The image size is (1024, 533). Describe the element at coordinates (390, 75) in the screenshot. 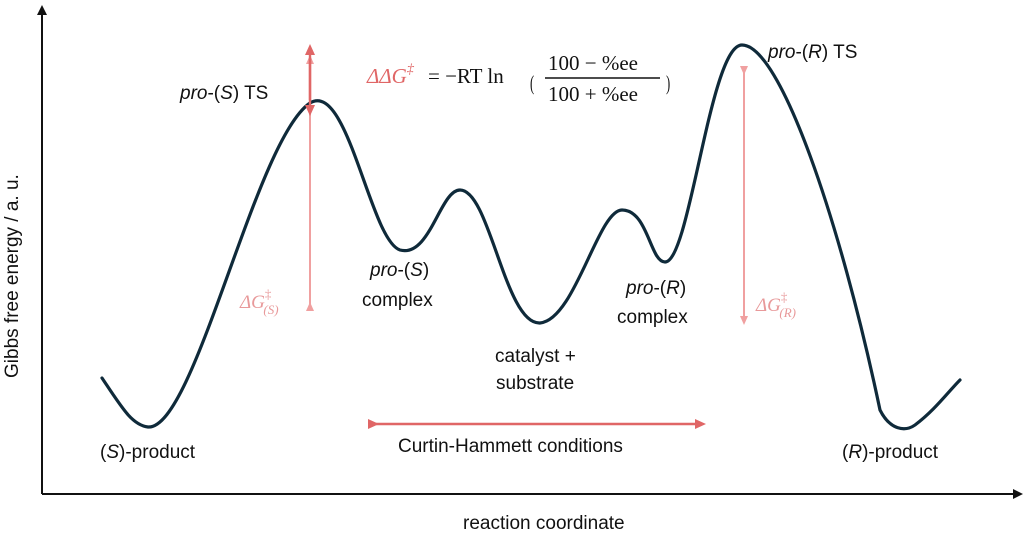

I see `svg-text: ΔΔG‡` at that location.